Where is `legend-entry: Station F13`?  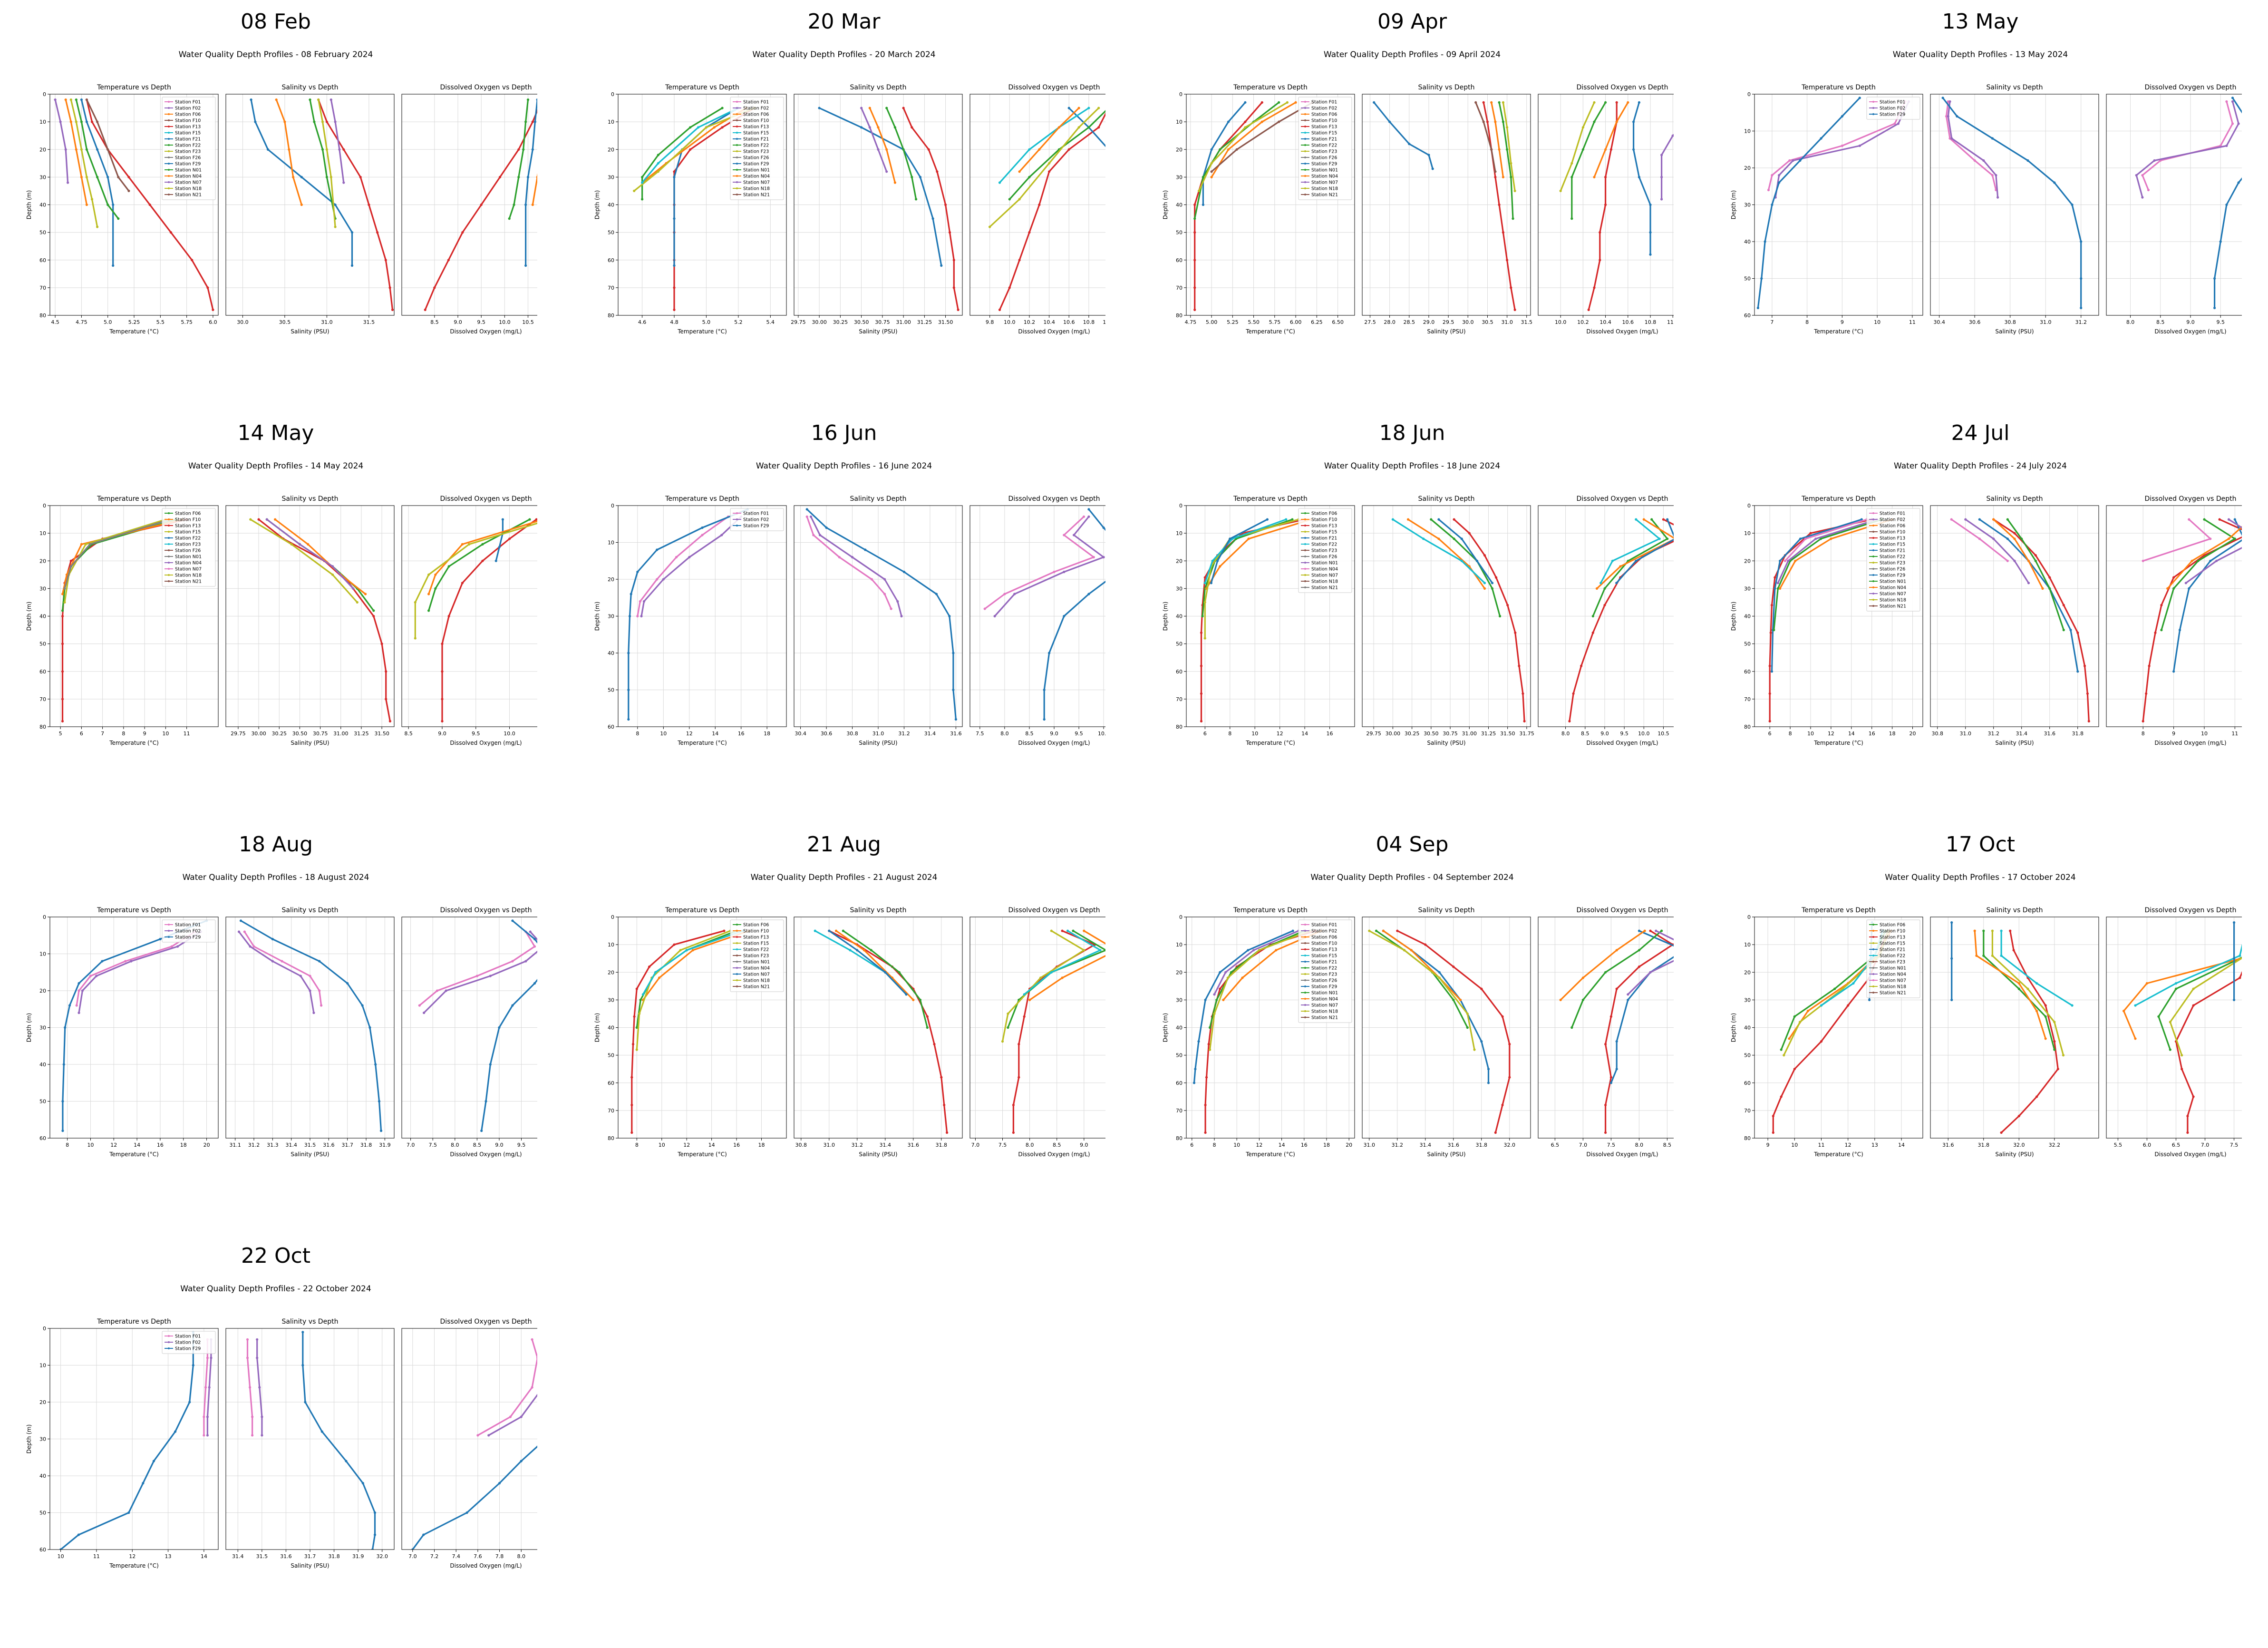 legend-entry: Station F13 is located at coordinates (756, 937).